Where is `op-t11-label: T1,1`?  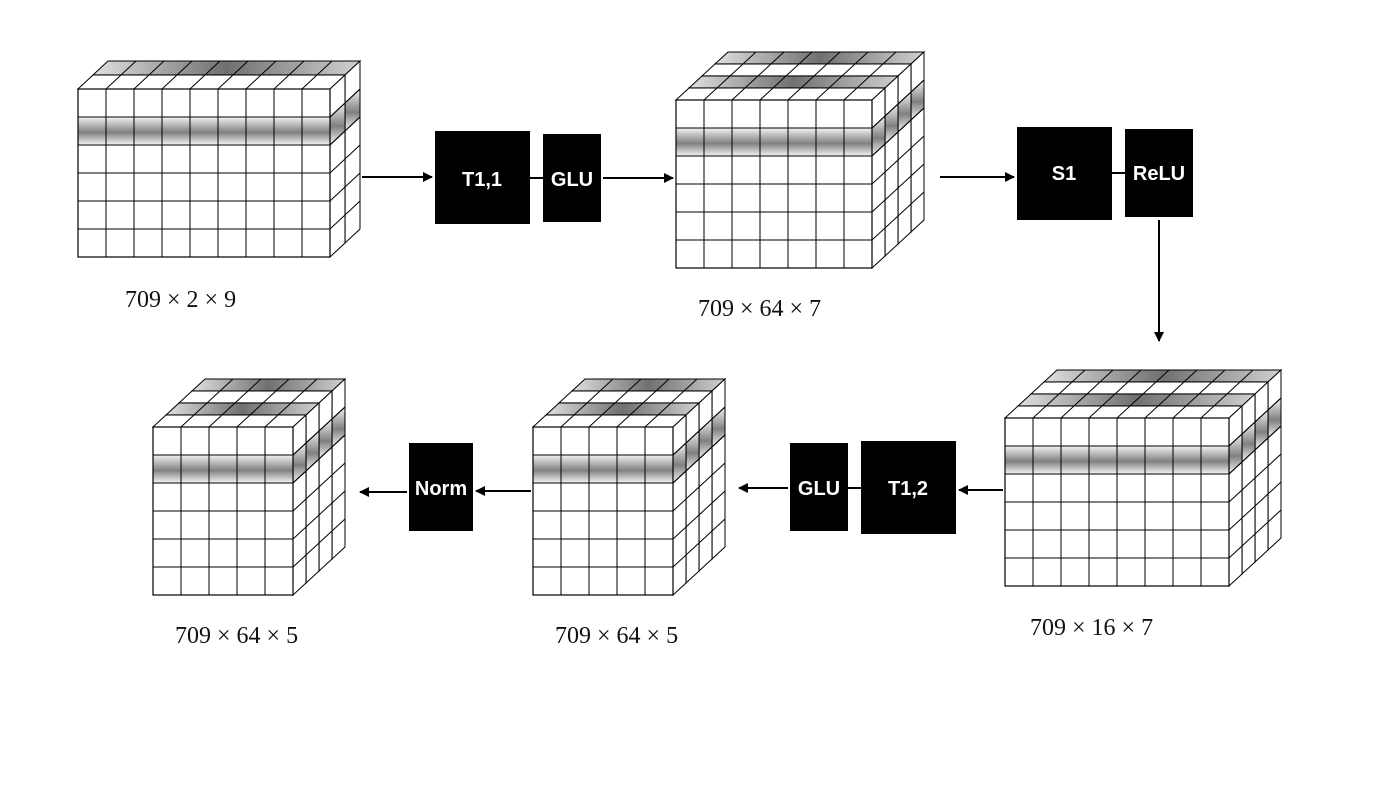
op-t11-label: T1,1 is located at coordinates (482, 180).